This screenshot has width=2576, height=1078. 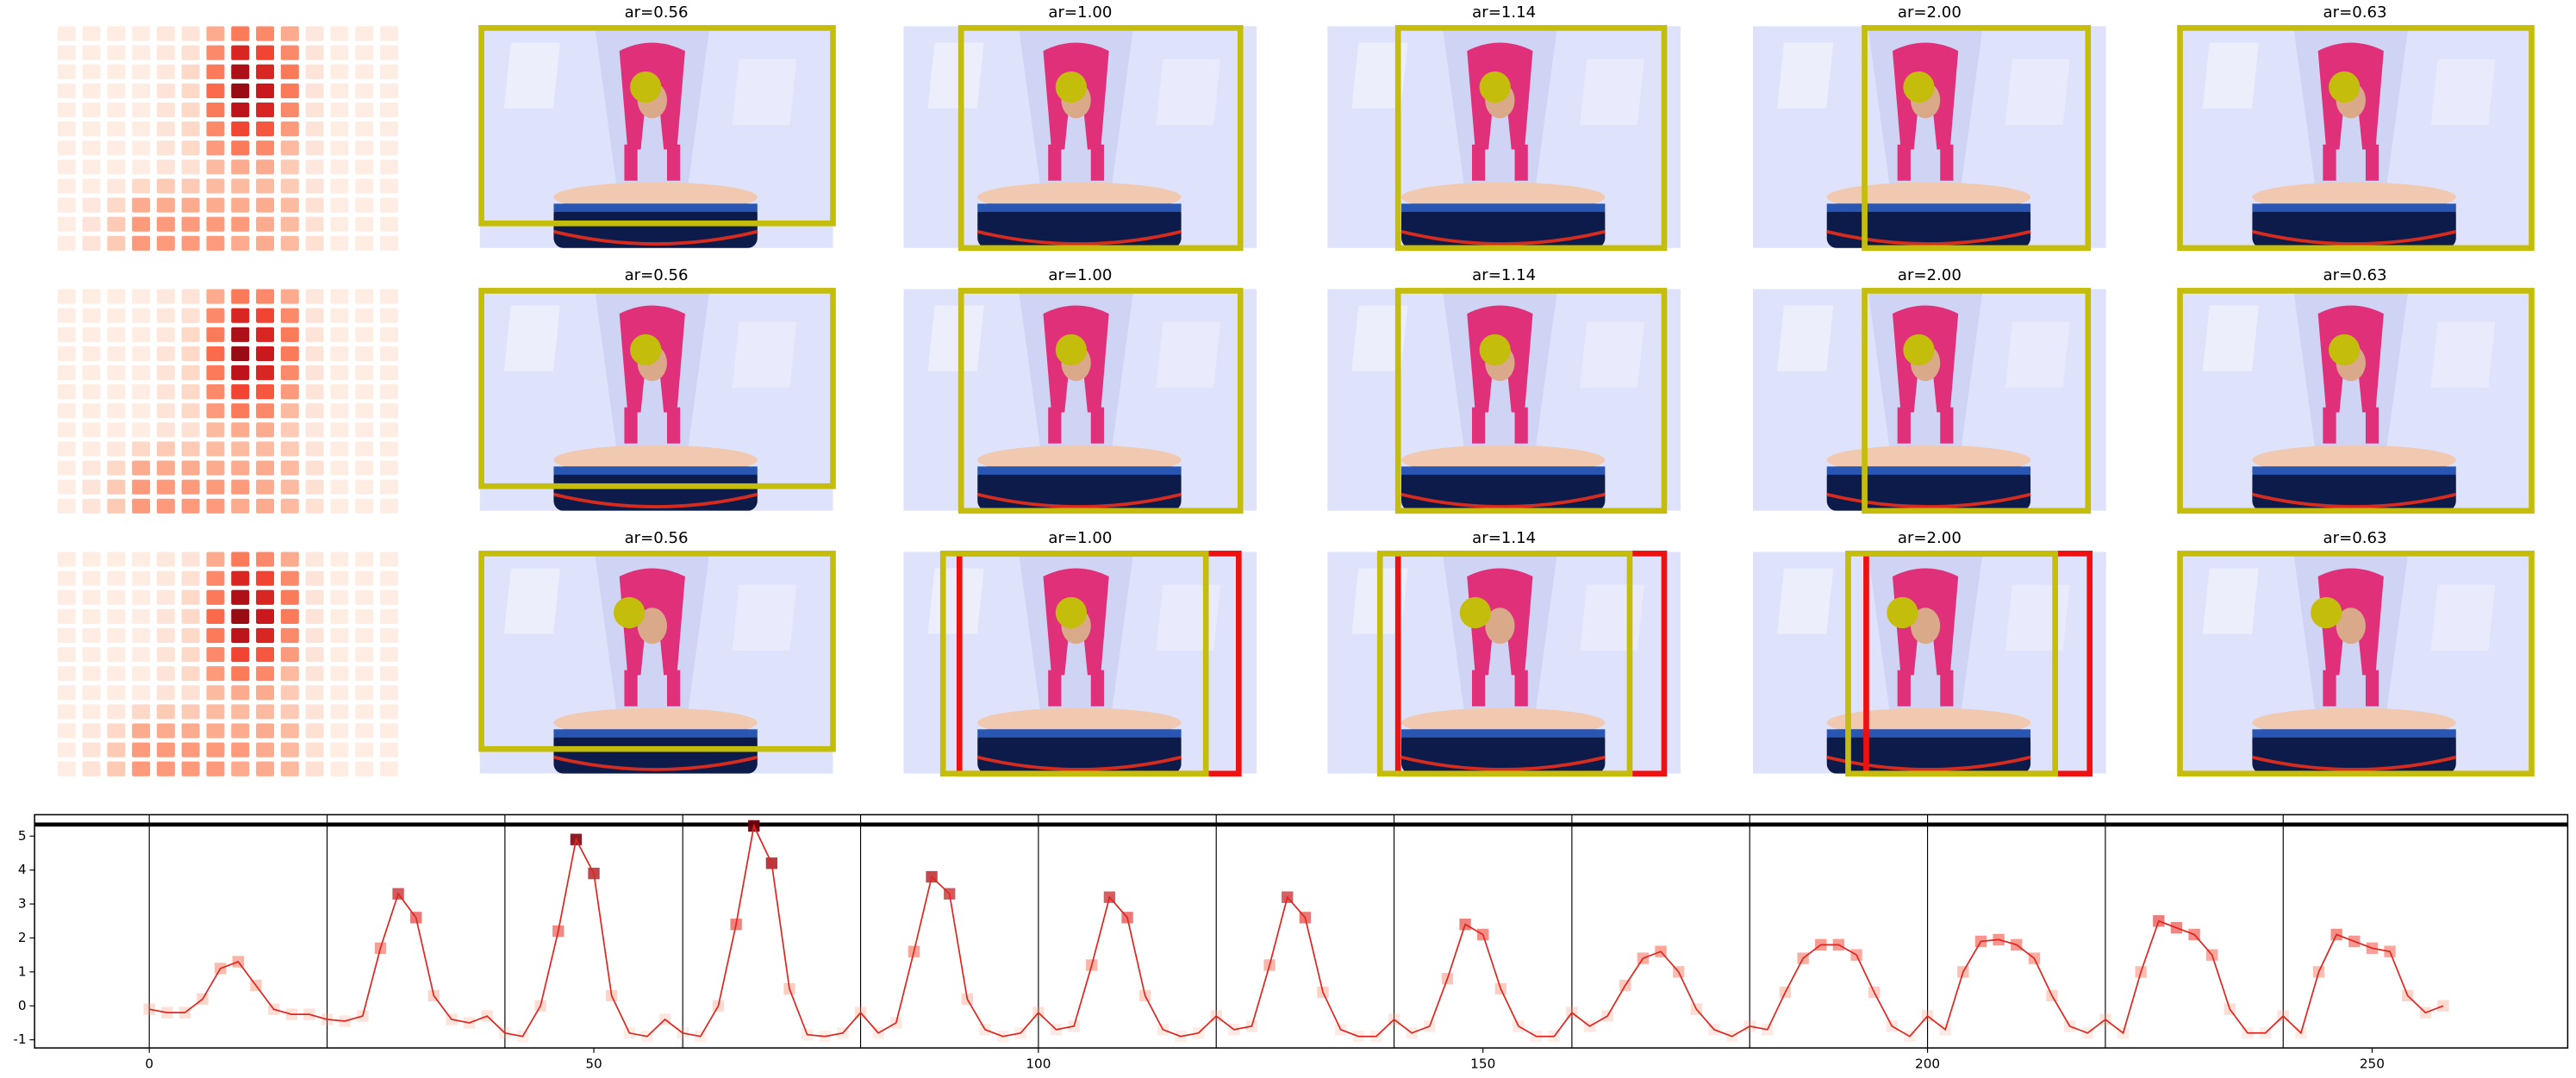 What do you see at coordinates (22, 938) in the screenshot?
I see `y-tick-label: 2` at bounding box center [22, 938].